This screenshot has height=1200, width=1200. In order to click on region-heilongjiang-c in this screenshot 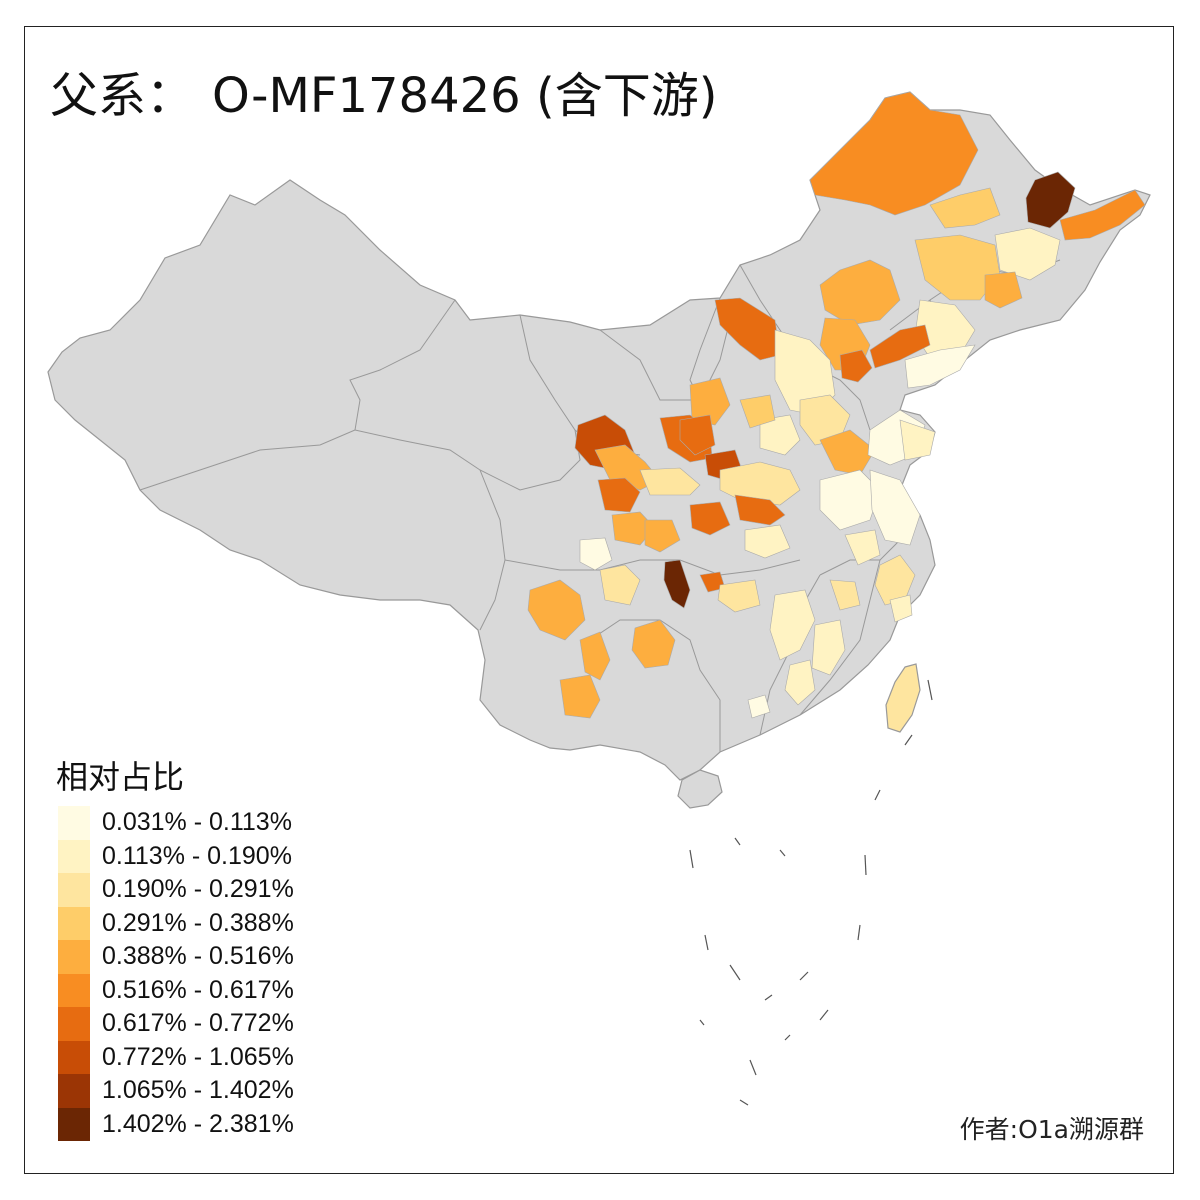, I will do `click(1027, 254)`.